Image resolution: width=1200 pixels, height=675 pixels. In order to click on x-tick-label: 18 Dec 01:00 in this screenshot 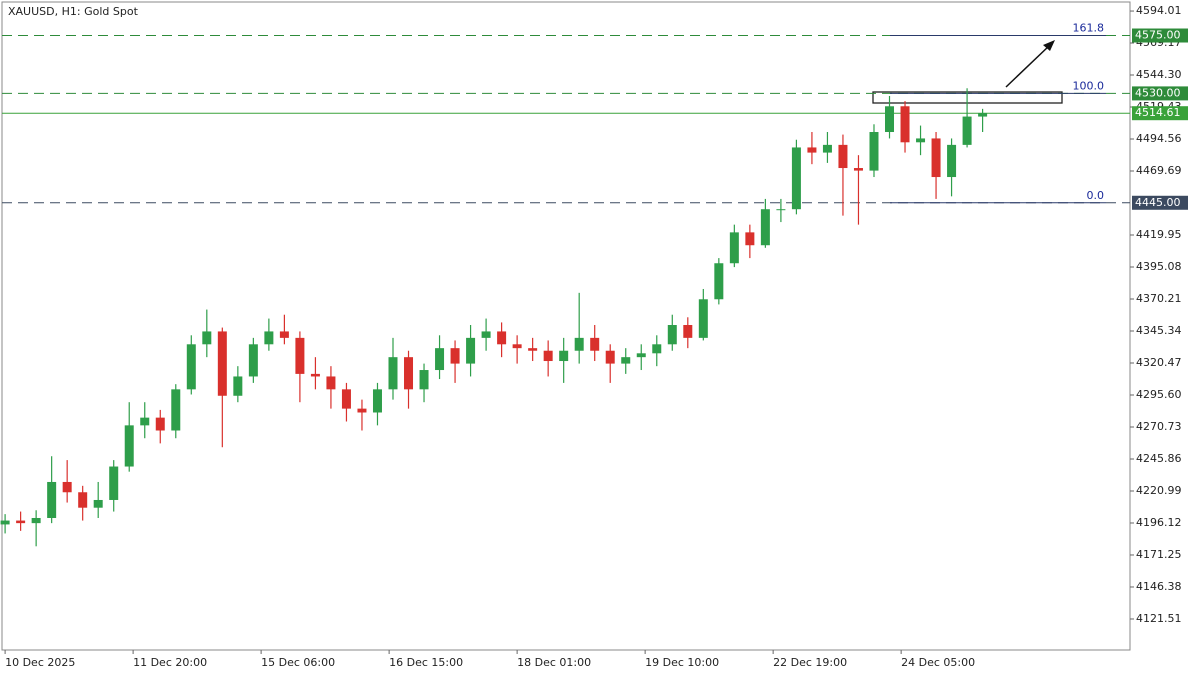, I will do `click(554, 662)`.